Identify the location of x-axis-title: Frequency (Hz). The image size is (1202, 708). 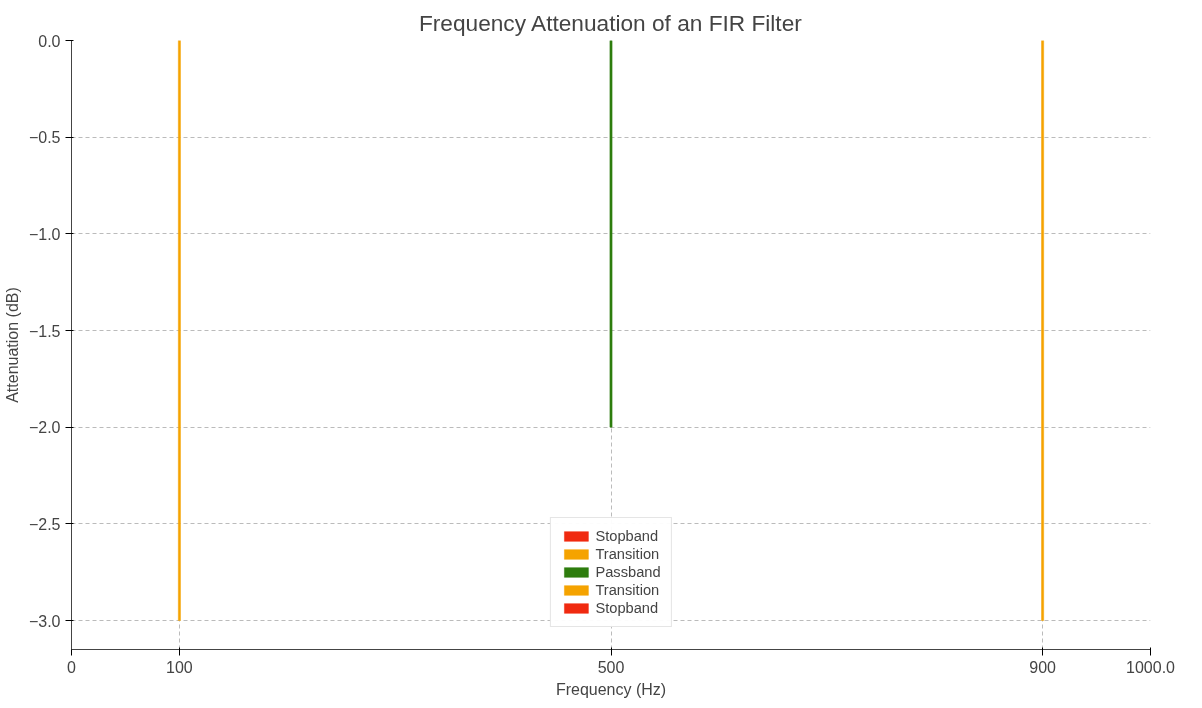
(611, 689).